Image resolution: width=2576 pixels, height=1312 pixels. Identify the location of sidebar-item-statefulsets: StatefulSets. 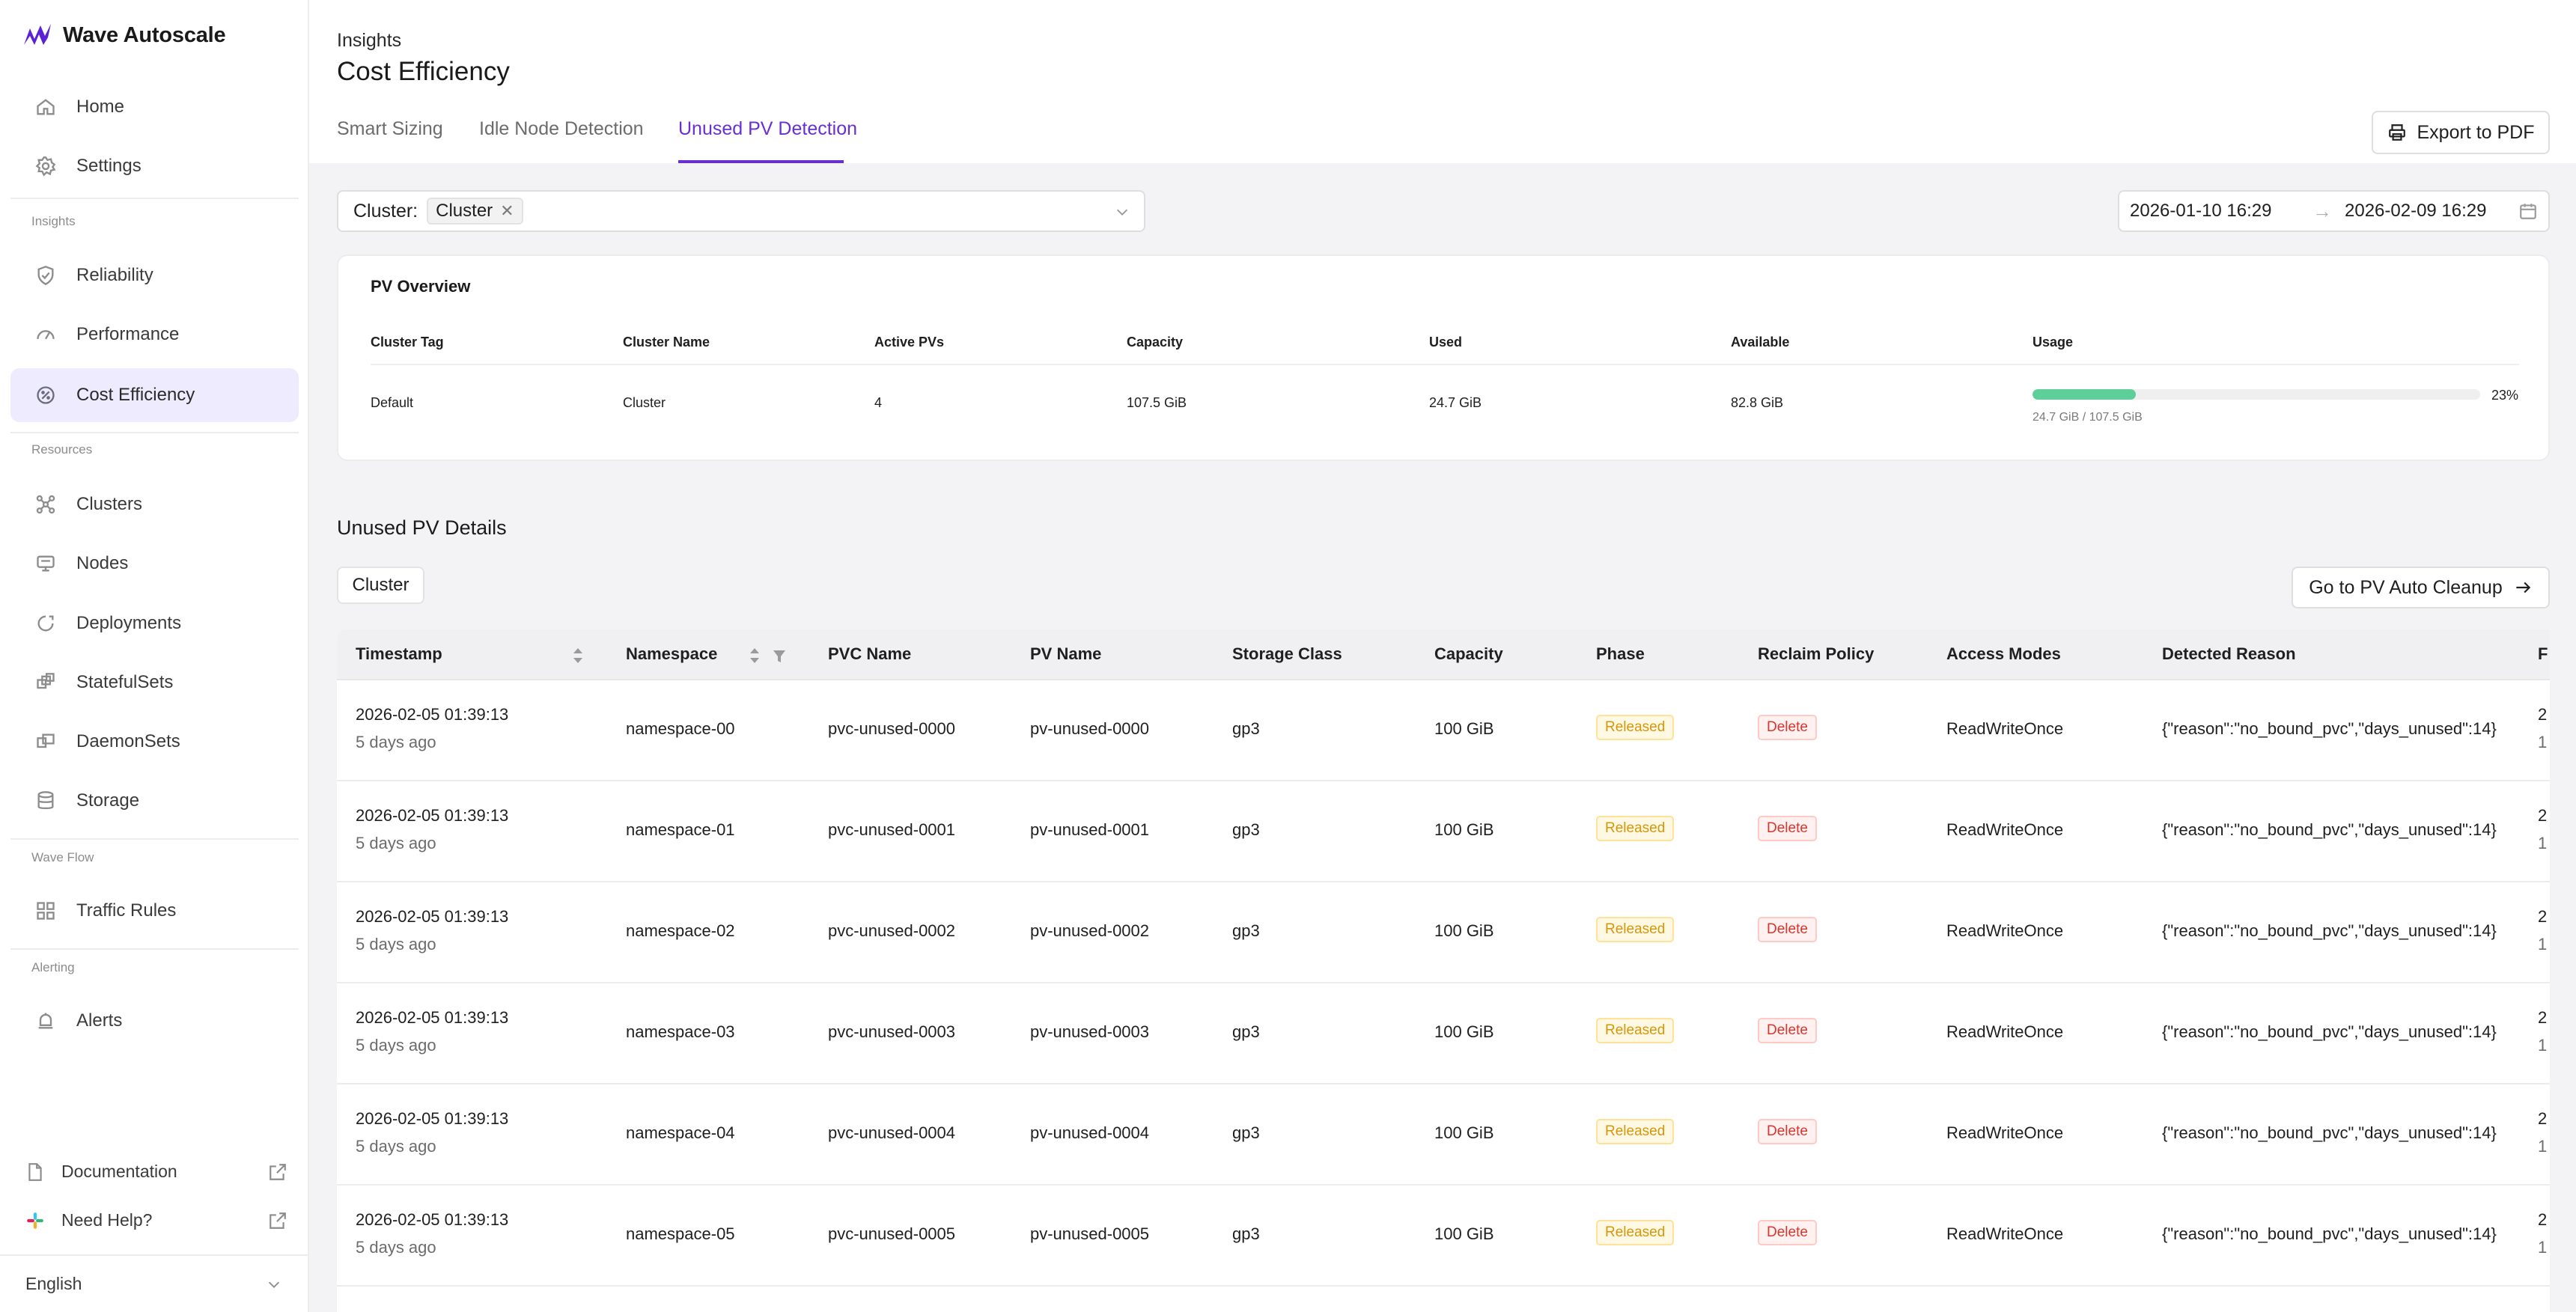
(154, 683).